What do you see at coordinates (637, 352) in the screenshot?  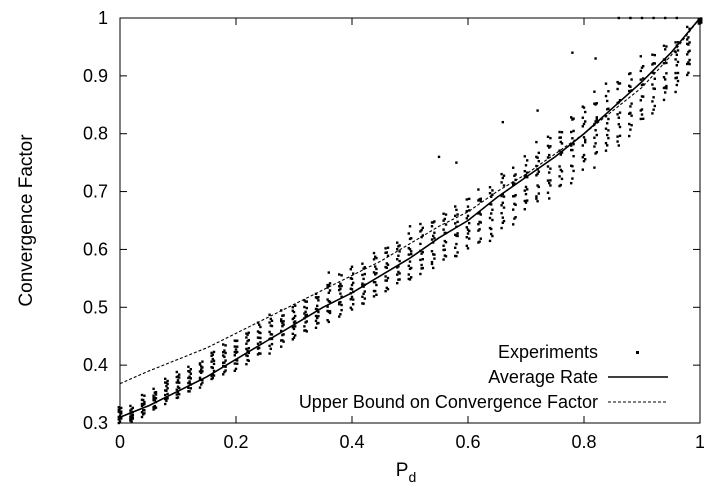 I see `legend-swatch-experiments` at bounding box center [637, 352].